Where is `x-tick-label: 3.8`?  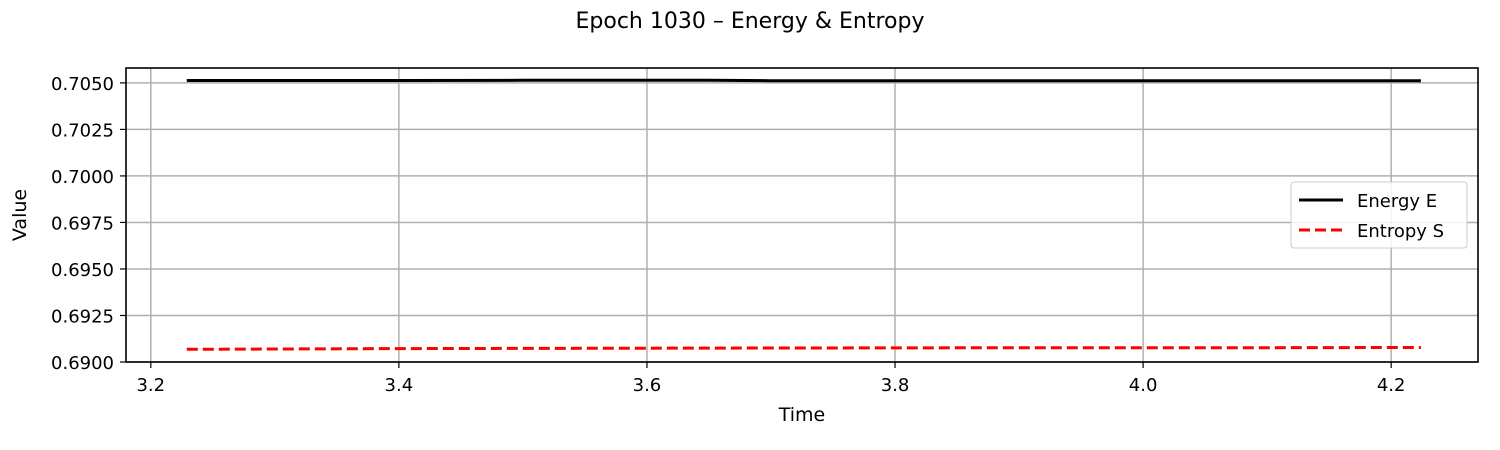
x-tick-label: 3.8 is located at coordinates (895, 385).